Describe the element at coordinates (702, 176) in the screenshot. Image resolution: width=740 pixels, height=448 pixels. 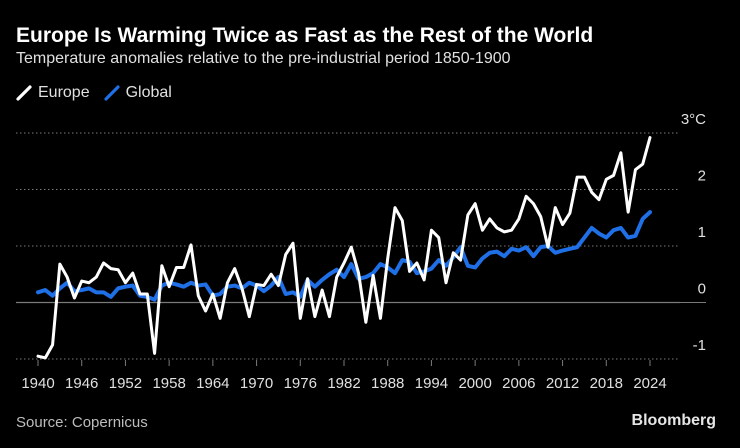
I see `y-tick-label-3: 2` at that location.